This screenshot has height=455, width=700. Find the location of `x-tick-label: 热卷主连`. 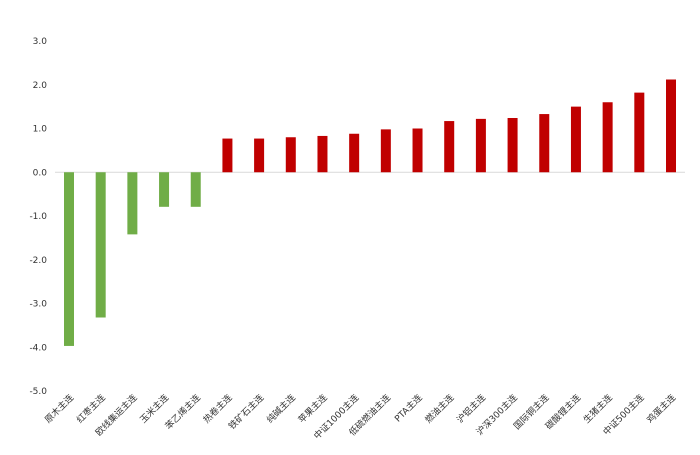

x-tick-label: 热卷主连 is located at coordinates (218, 409).